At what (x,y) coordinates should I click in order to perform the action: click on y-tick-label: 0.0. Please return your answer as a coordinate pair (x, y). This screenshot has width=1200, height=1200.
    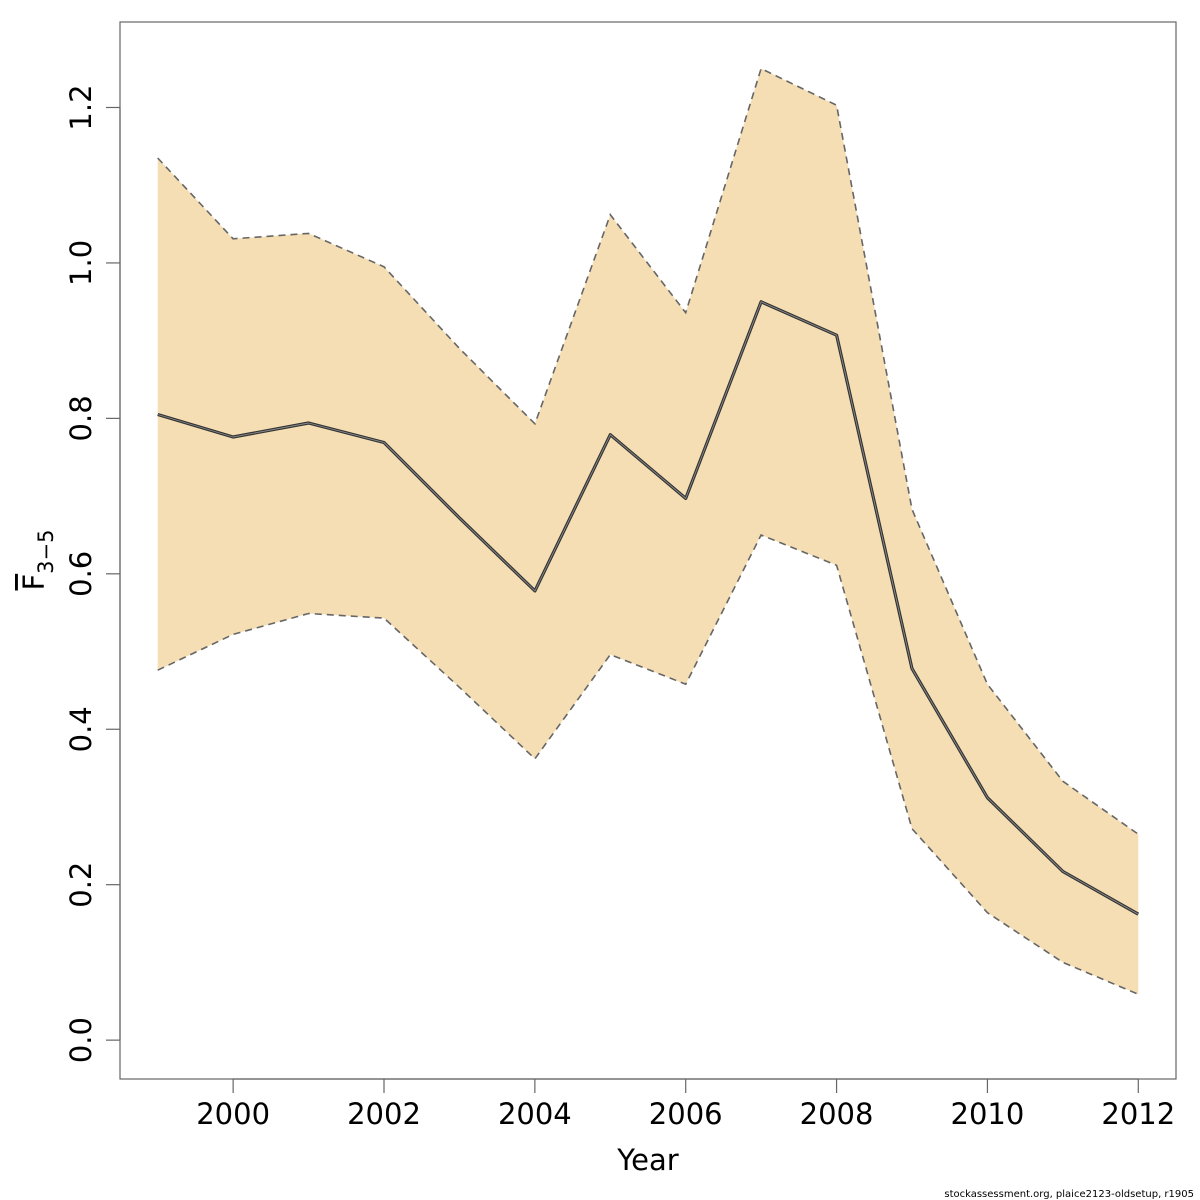
    Looking at the image, I should click on (81, 1040).